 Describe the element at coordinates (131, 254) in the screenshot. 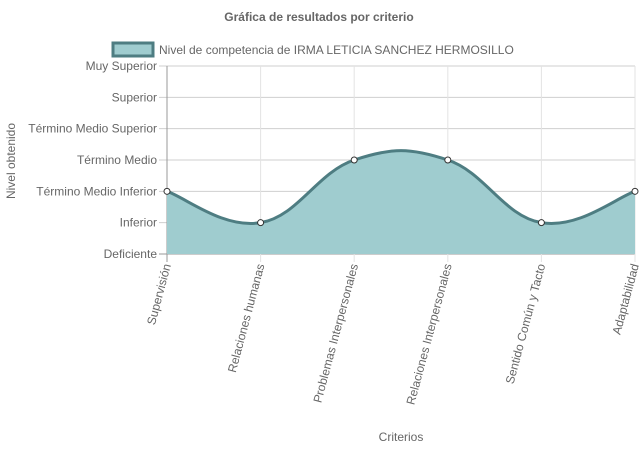

I see `y-tick-label: Deficiente` at that location.